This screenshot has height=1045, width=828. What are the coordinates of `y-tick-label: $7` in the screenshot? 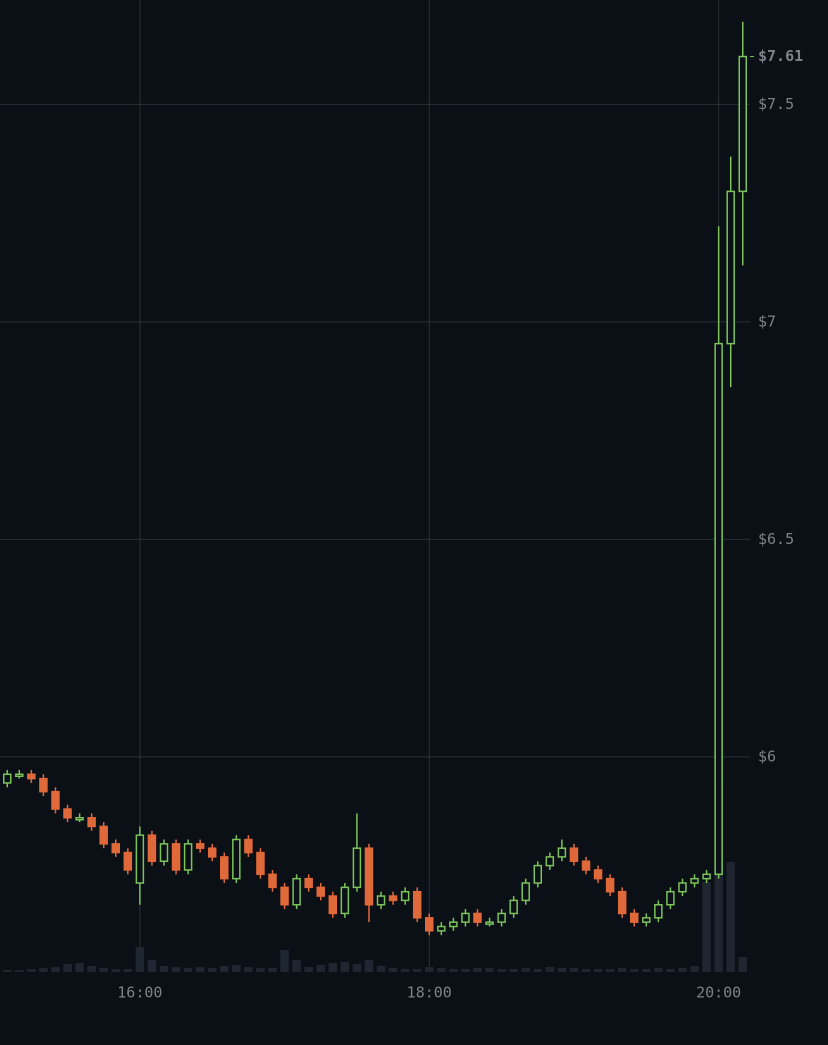 It's located at (767, 321).